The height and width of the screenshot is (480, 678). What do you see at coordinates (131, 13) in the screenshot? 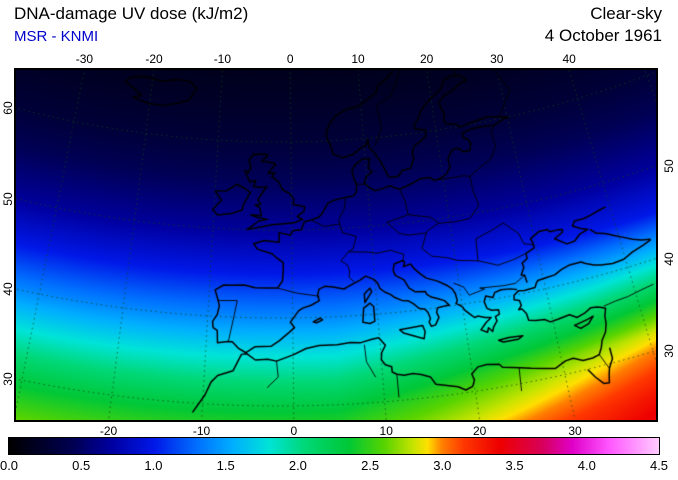
I see `page-title: DNA-damage UV dose (kJ/m2)` at bounding box center [131, 13].